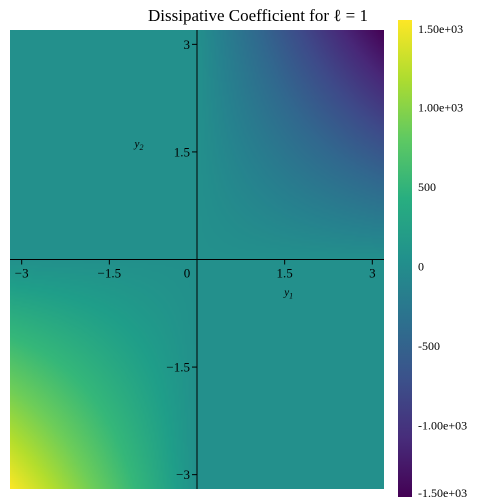 Image resolution: width=500 pixels, height=500 pixels. Describe the element at coordinates (187, 273) in the screenshot. I see `origin-tick-label: 0` at that location.